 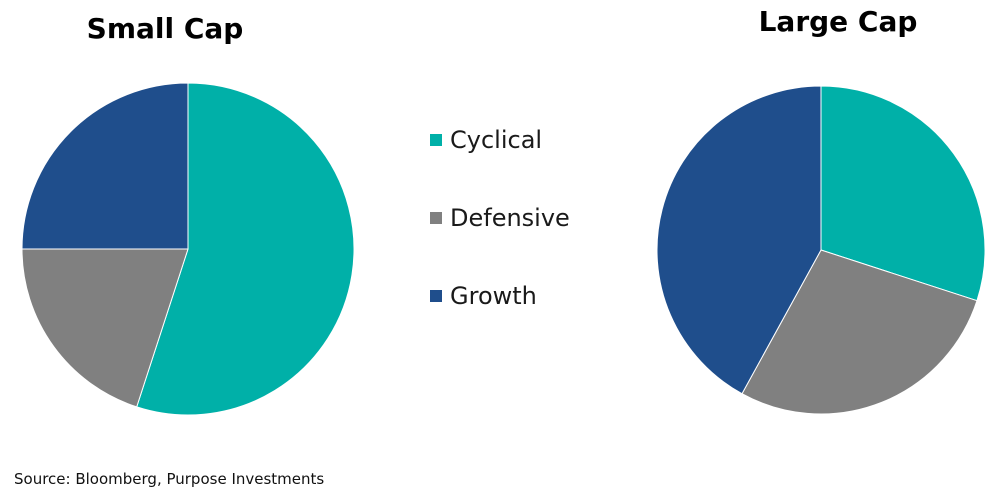 What do you see at coordinates (436, 140) in the screenshot?
I see `legend-swatch-cyclical` at bounding box center [436, 140].